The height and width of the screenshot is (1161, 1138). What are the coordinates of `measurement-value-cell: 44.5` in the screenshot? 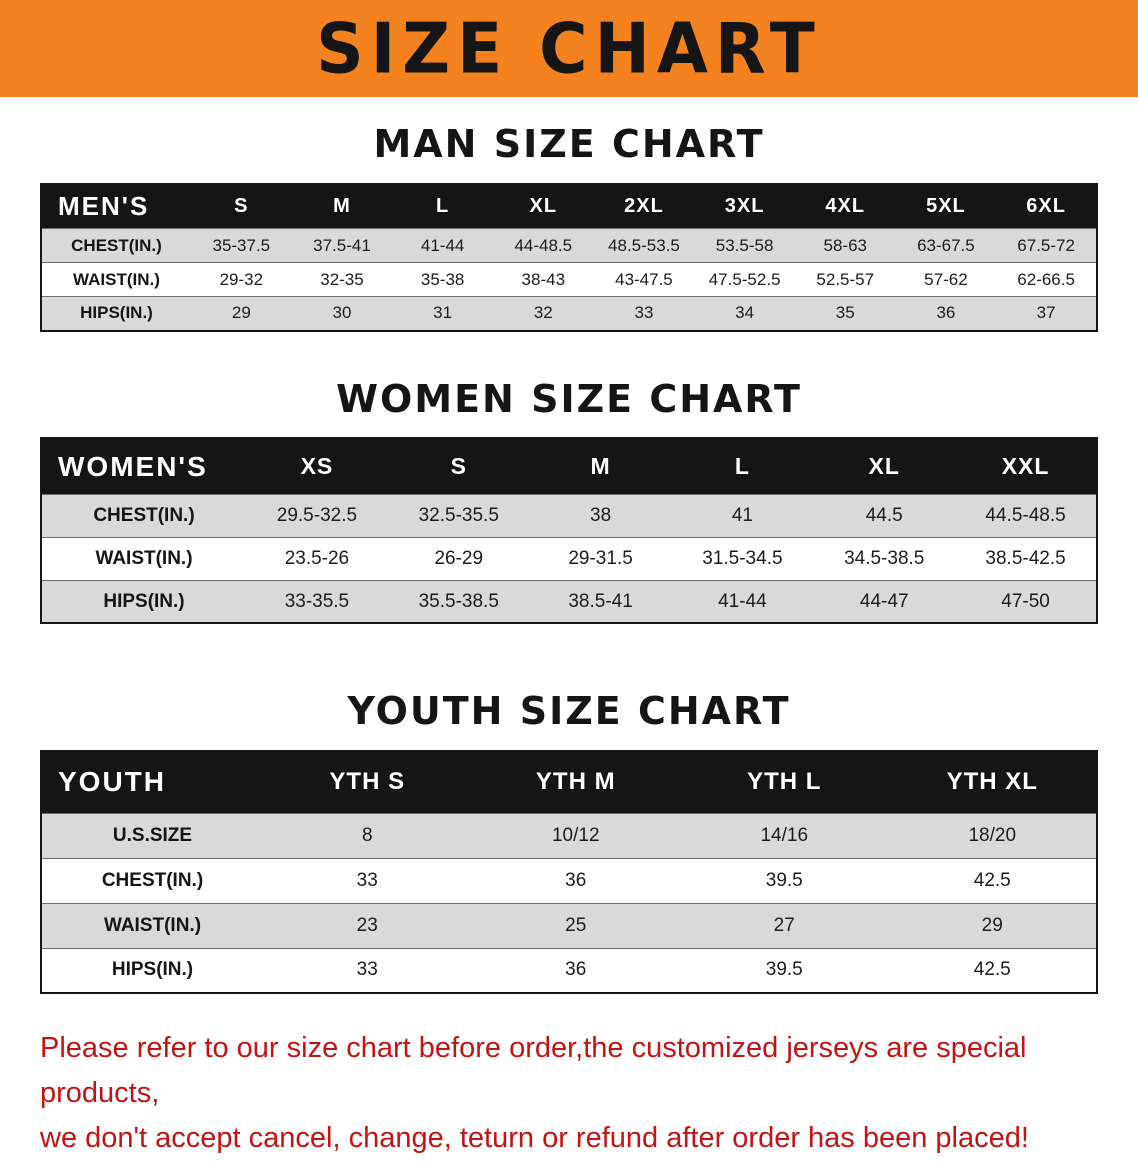 It's located at (884, 515).